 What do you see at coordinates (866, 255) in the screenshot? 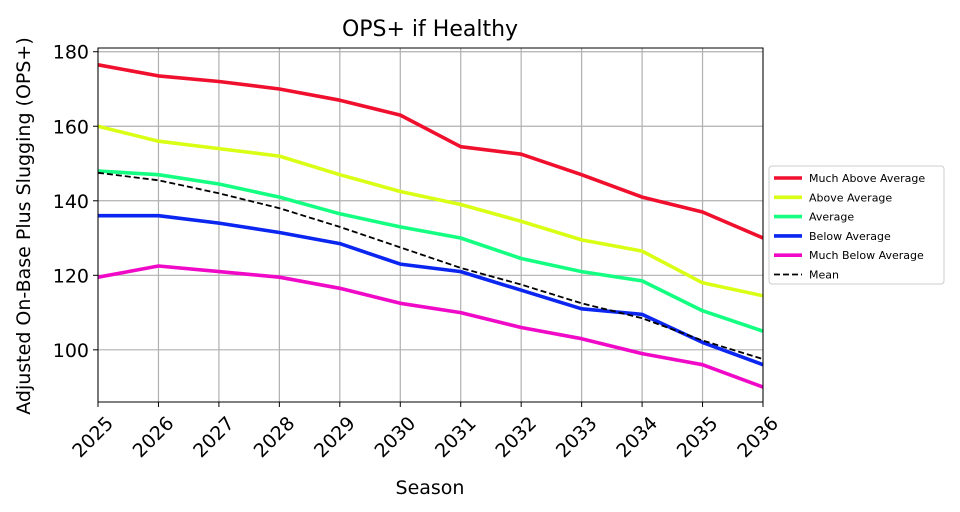
I see `legend-entry-label: Much Below Average` at bounding box center [866, 255].